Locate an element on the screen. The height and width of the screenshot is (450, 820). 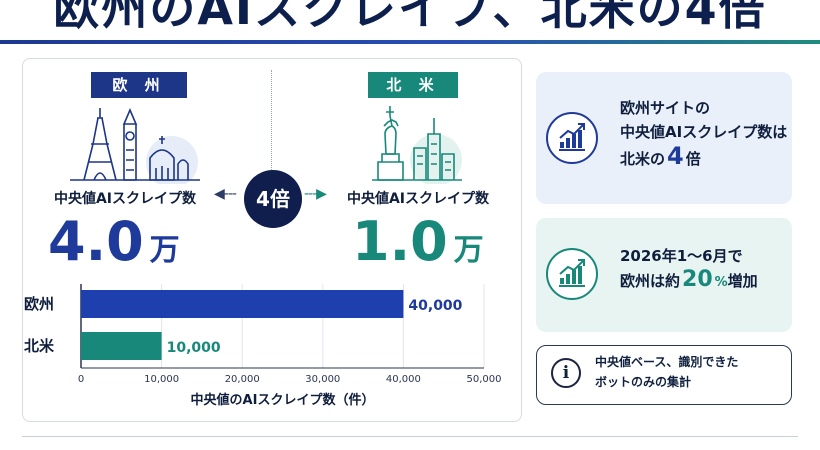
x-tick-label: 50,000 is located at coordinates (484, 379).